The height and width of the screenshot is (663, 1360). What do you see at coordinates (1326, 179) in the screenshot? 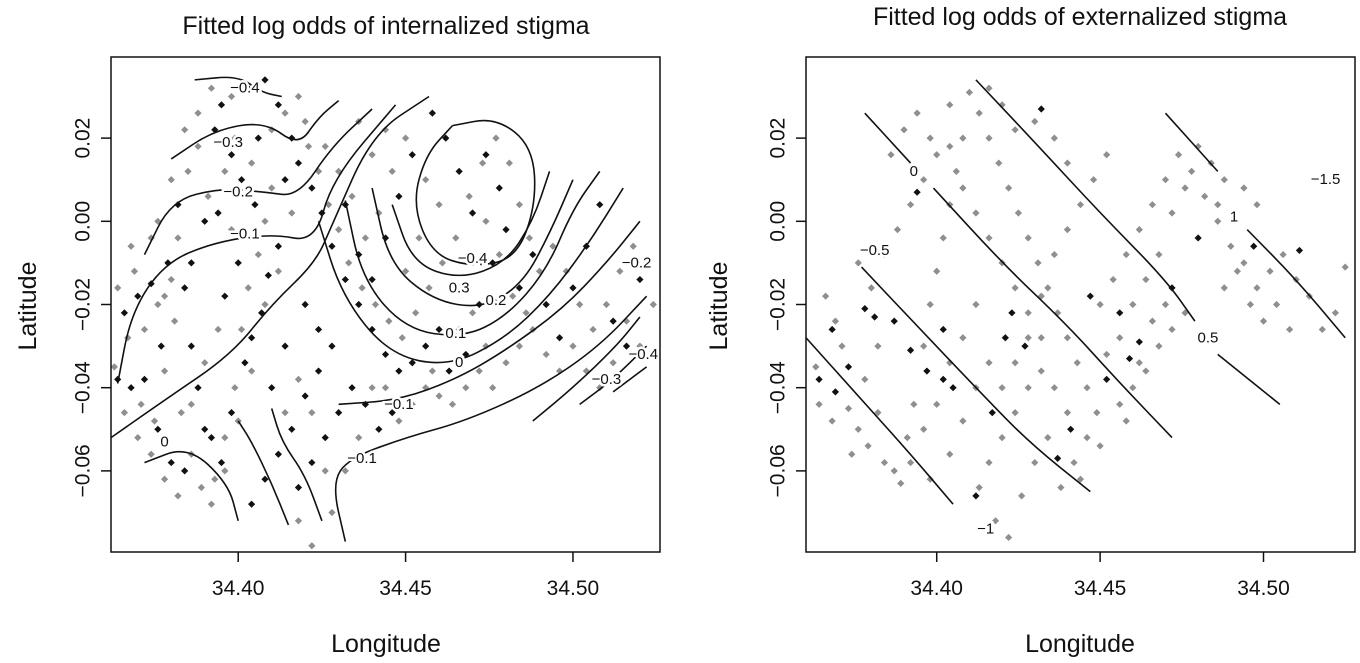
I see `contour-label: −1.5` at bounding box center [1326, 179].